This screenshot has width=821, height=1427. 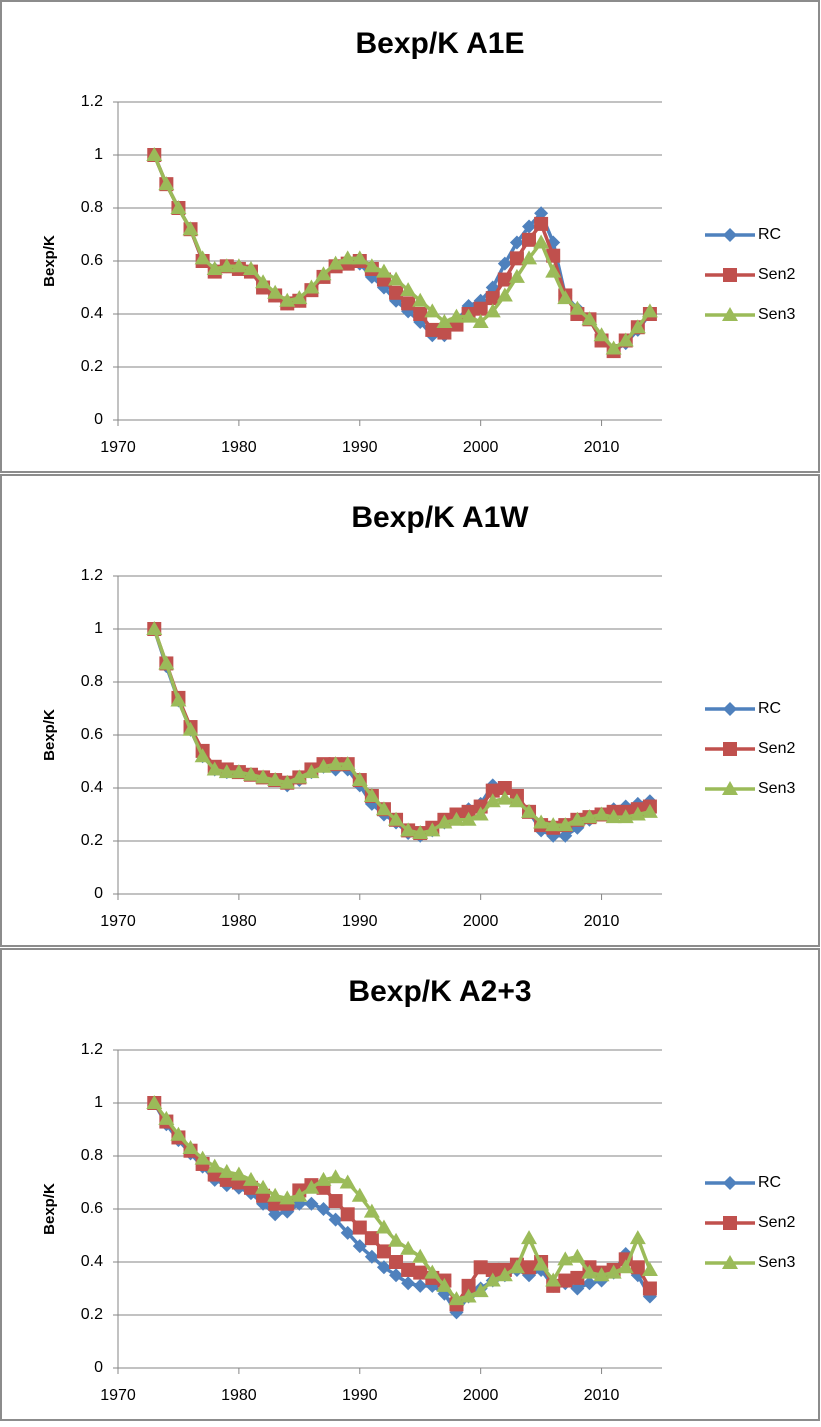 I want to click on y-tick-label: 0.2, so click(x=92, y=366).